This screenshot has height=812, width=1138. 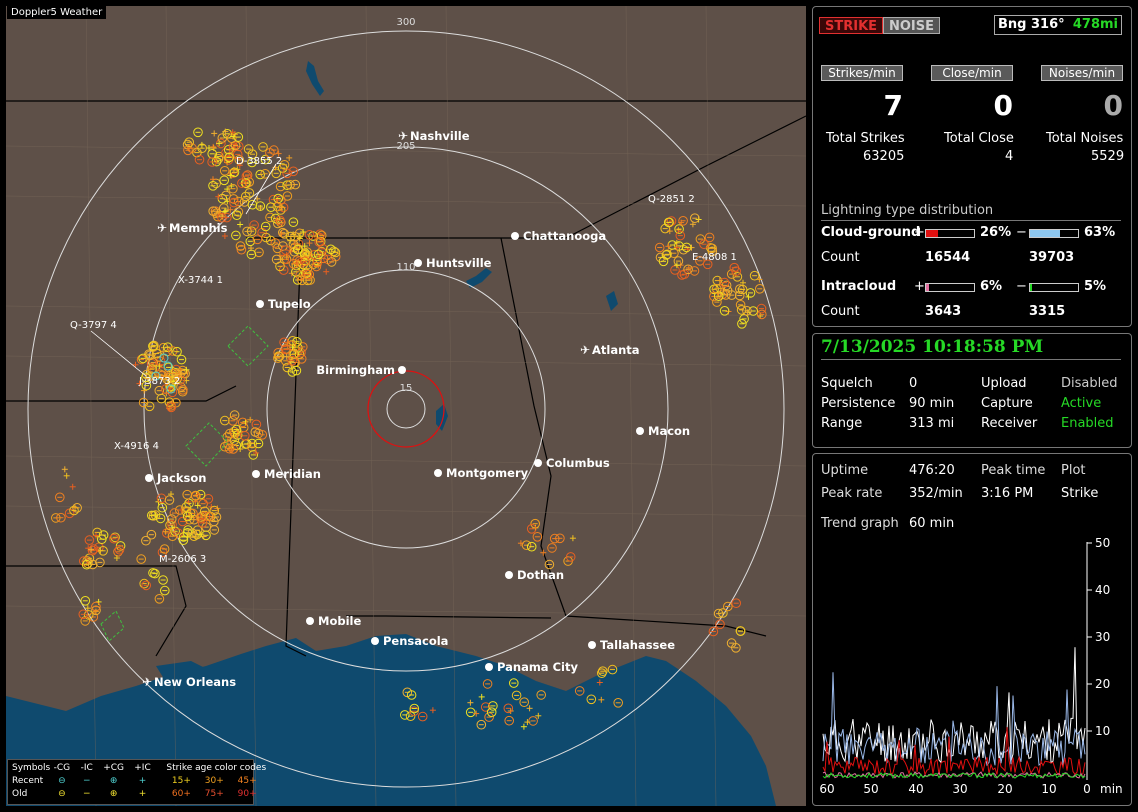 What do you see at coordinates (136, 446) in the screenshot?
I see `storm-label: X-4916 4` at bounding box center [136, 446].